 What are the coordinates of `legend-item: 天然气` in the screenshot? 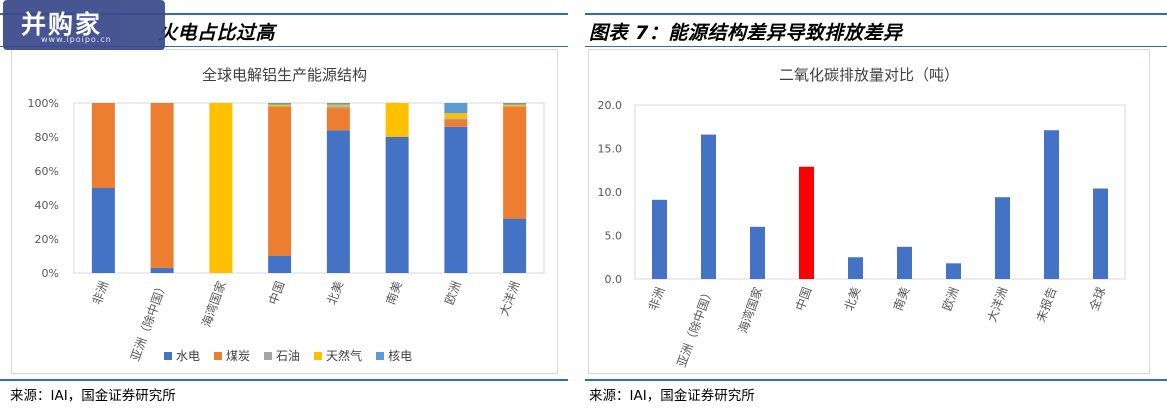 It's located at (338, 355).